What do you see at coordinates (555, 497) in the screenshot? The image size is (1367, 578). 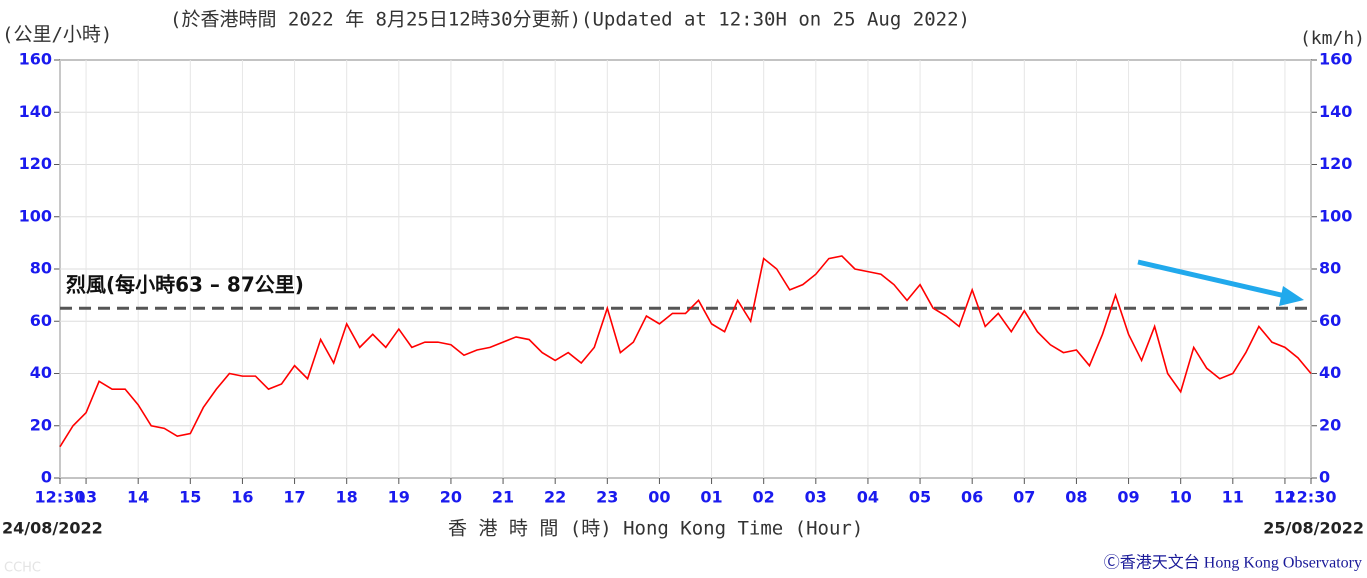 I see `x-tick-label: 22` at bounding box center [555, 497].